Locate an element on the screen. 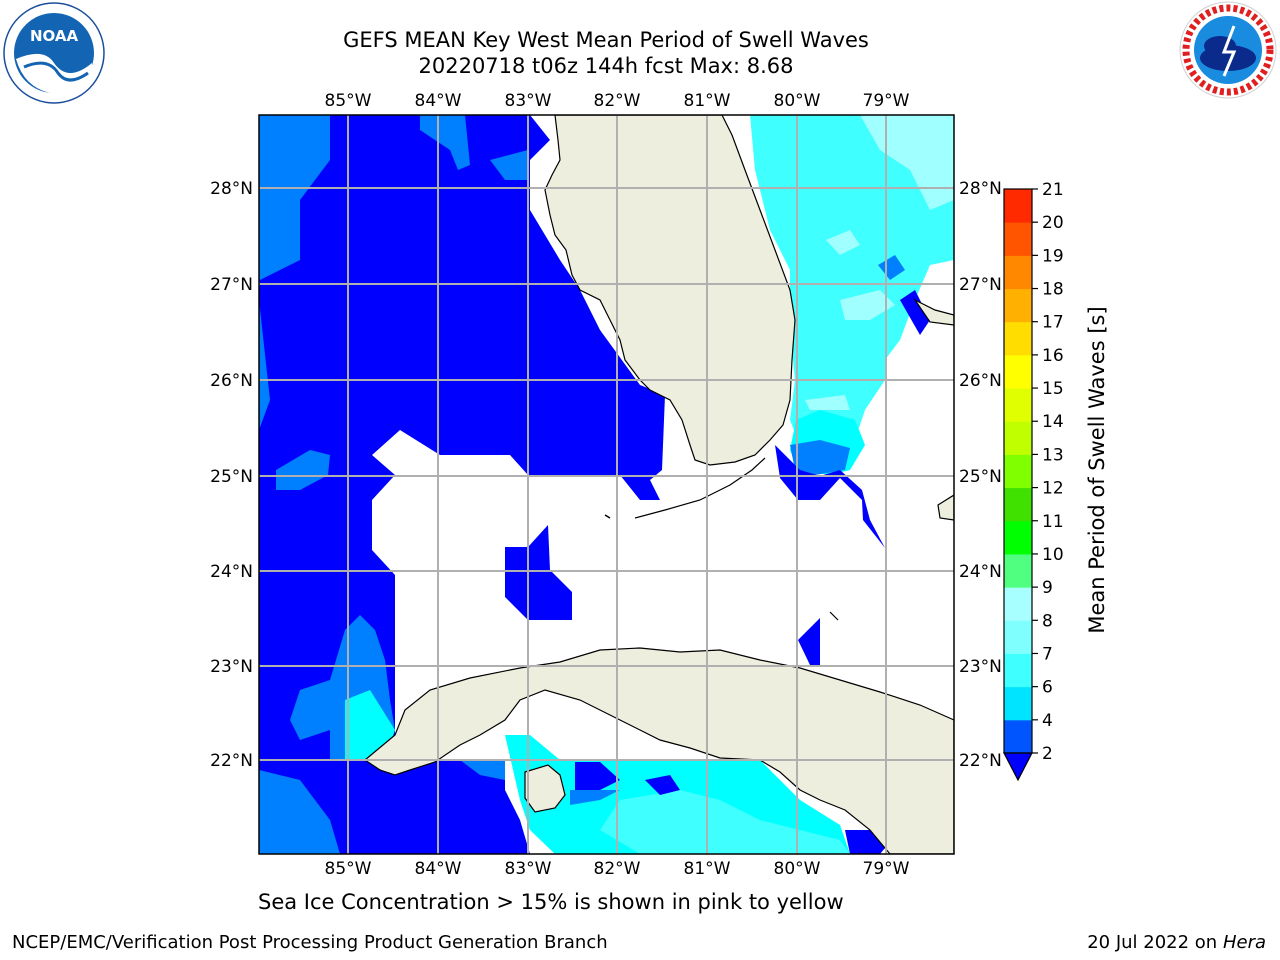 This screenshot has height=960, width=1280. lat-label-left: 24°N is located at coordinates (231, 572).